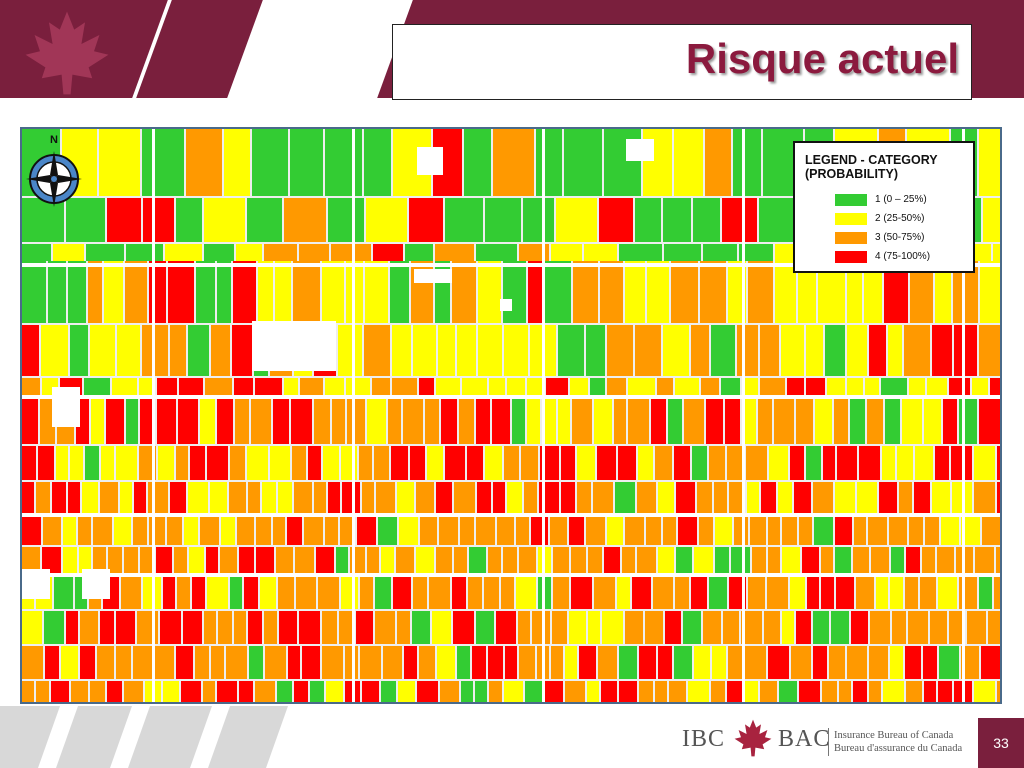  I want to click on compass-north-label: N, so click(54, 140).